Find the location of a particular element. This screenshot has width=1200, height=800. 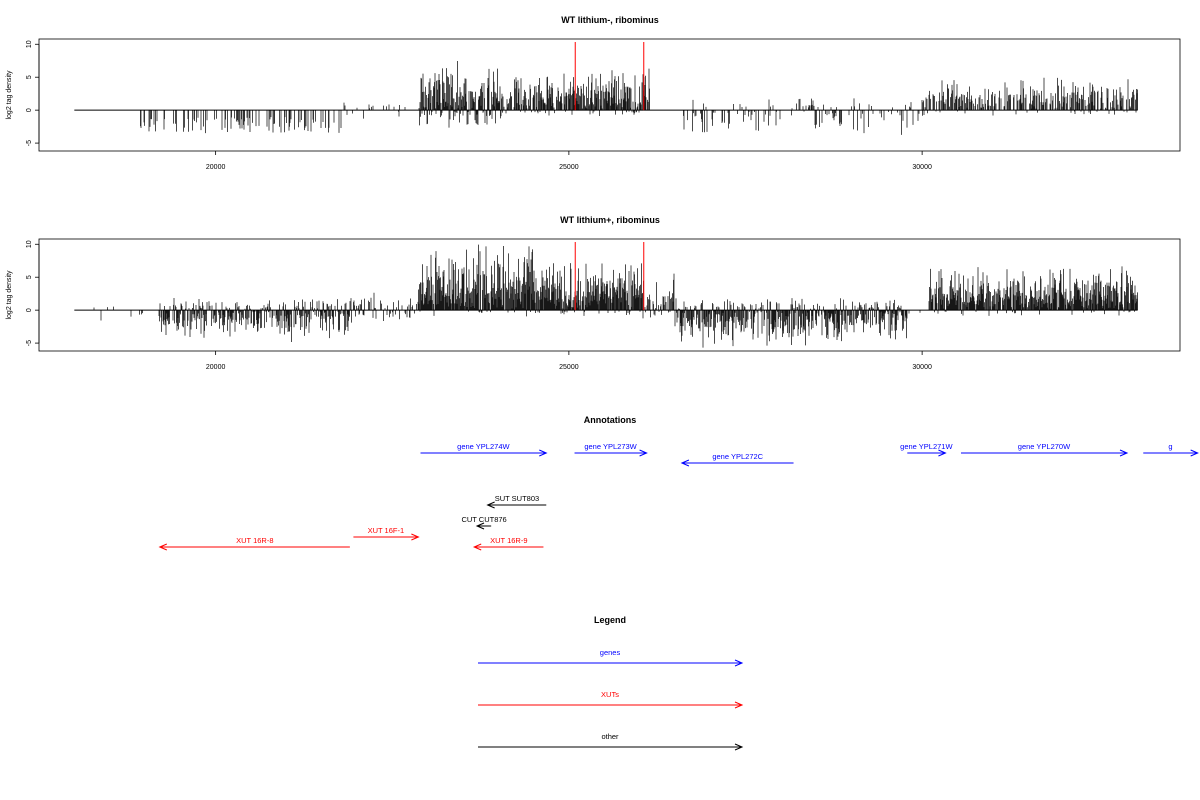

panel-2-y-axis: -5 0 5 10 is located at coordinates (33, 293).